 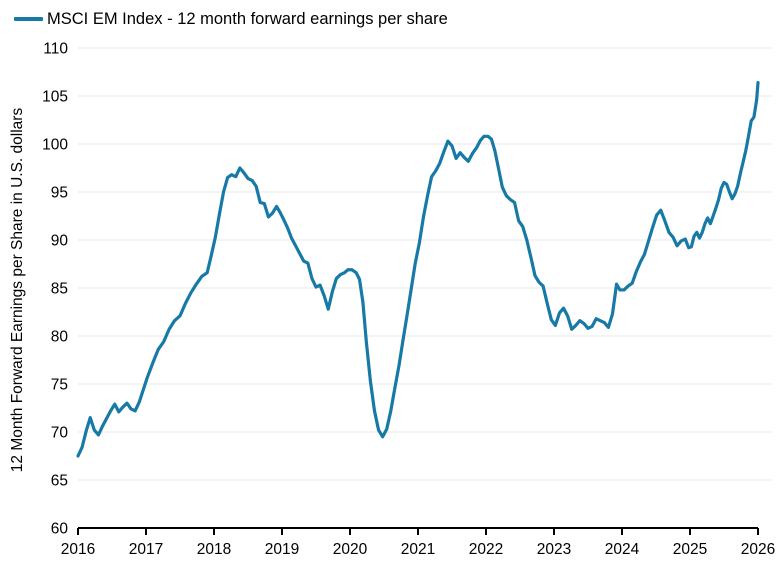 I want to click on y-tick-label: 60, so click(x=60, y=529).